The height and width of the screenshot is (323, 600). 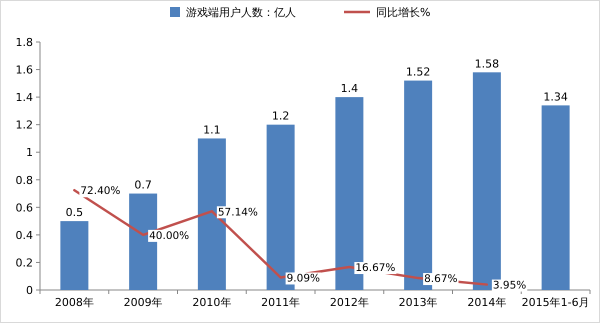 What do you see at coordinates (212, 302) in the screenshot?
I see `x-tick-label: 2010年` at bounding box center [212, 302].